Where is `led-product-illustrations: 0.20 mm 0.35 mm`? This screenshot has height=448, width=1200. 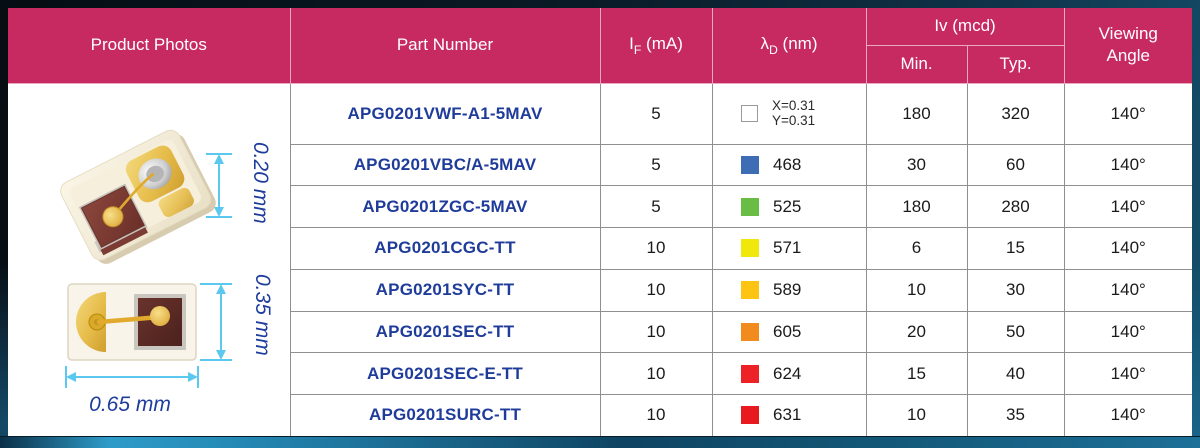 led-product-illustrations: 0.20 mm 0.35 mm is located at coordinates (167, 272).